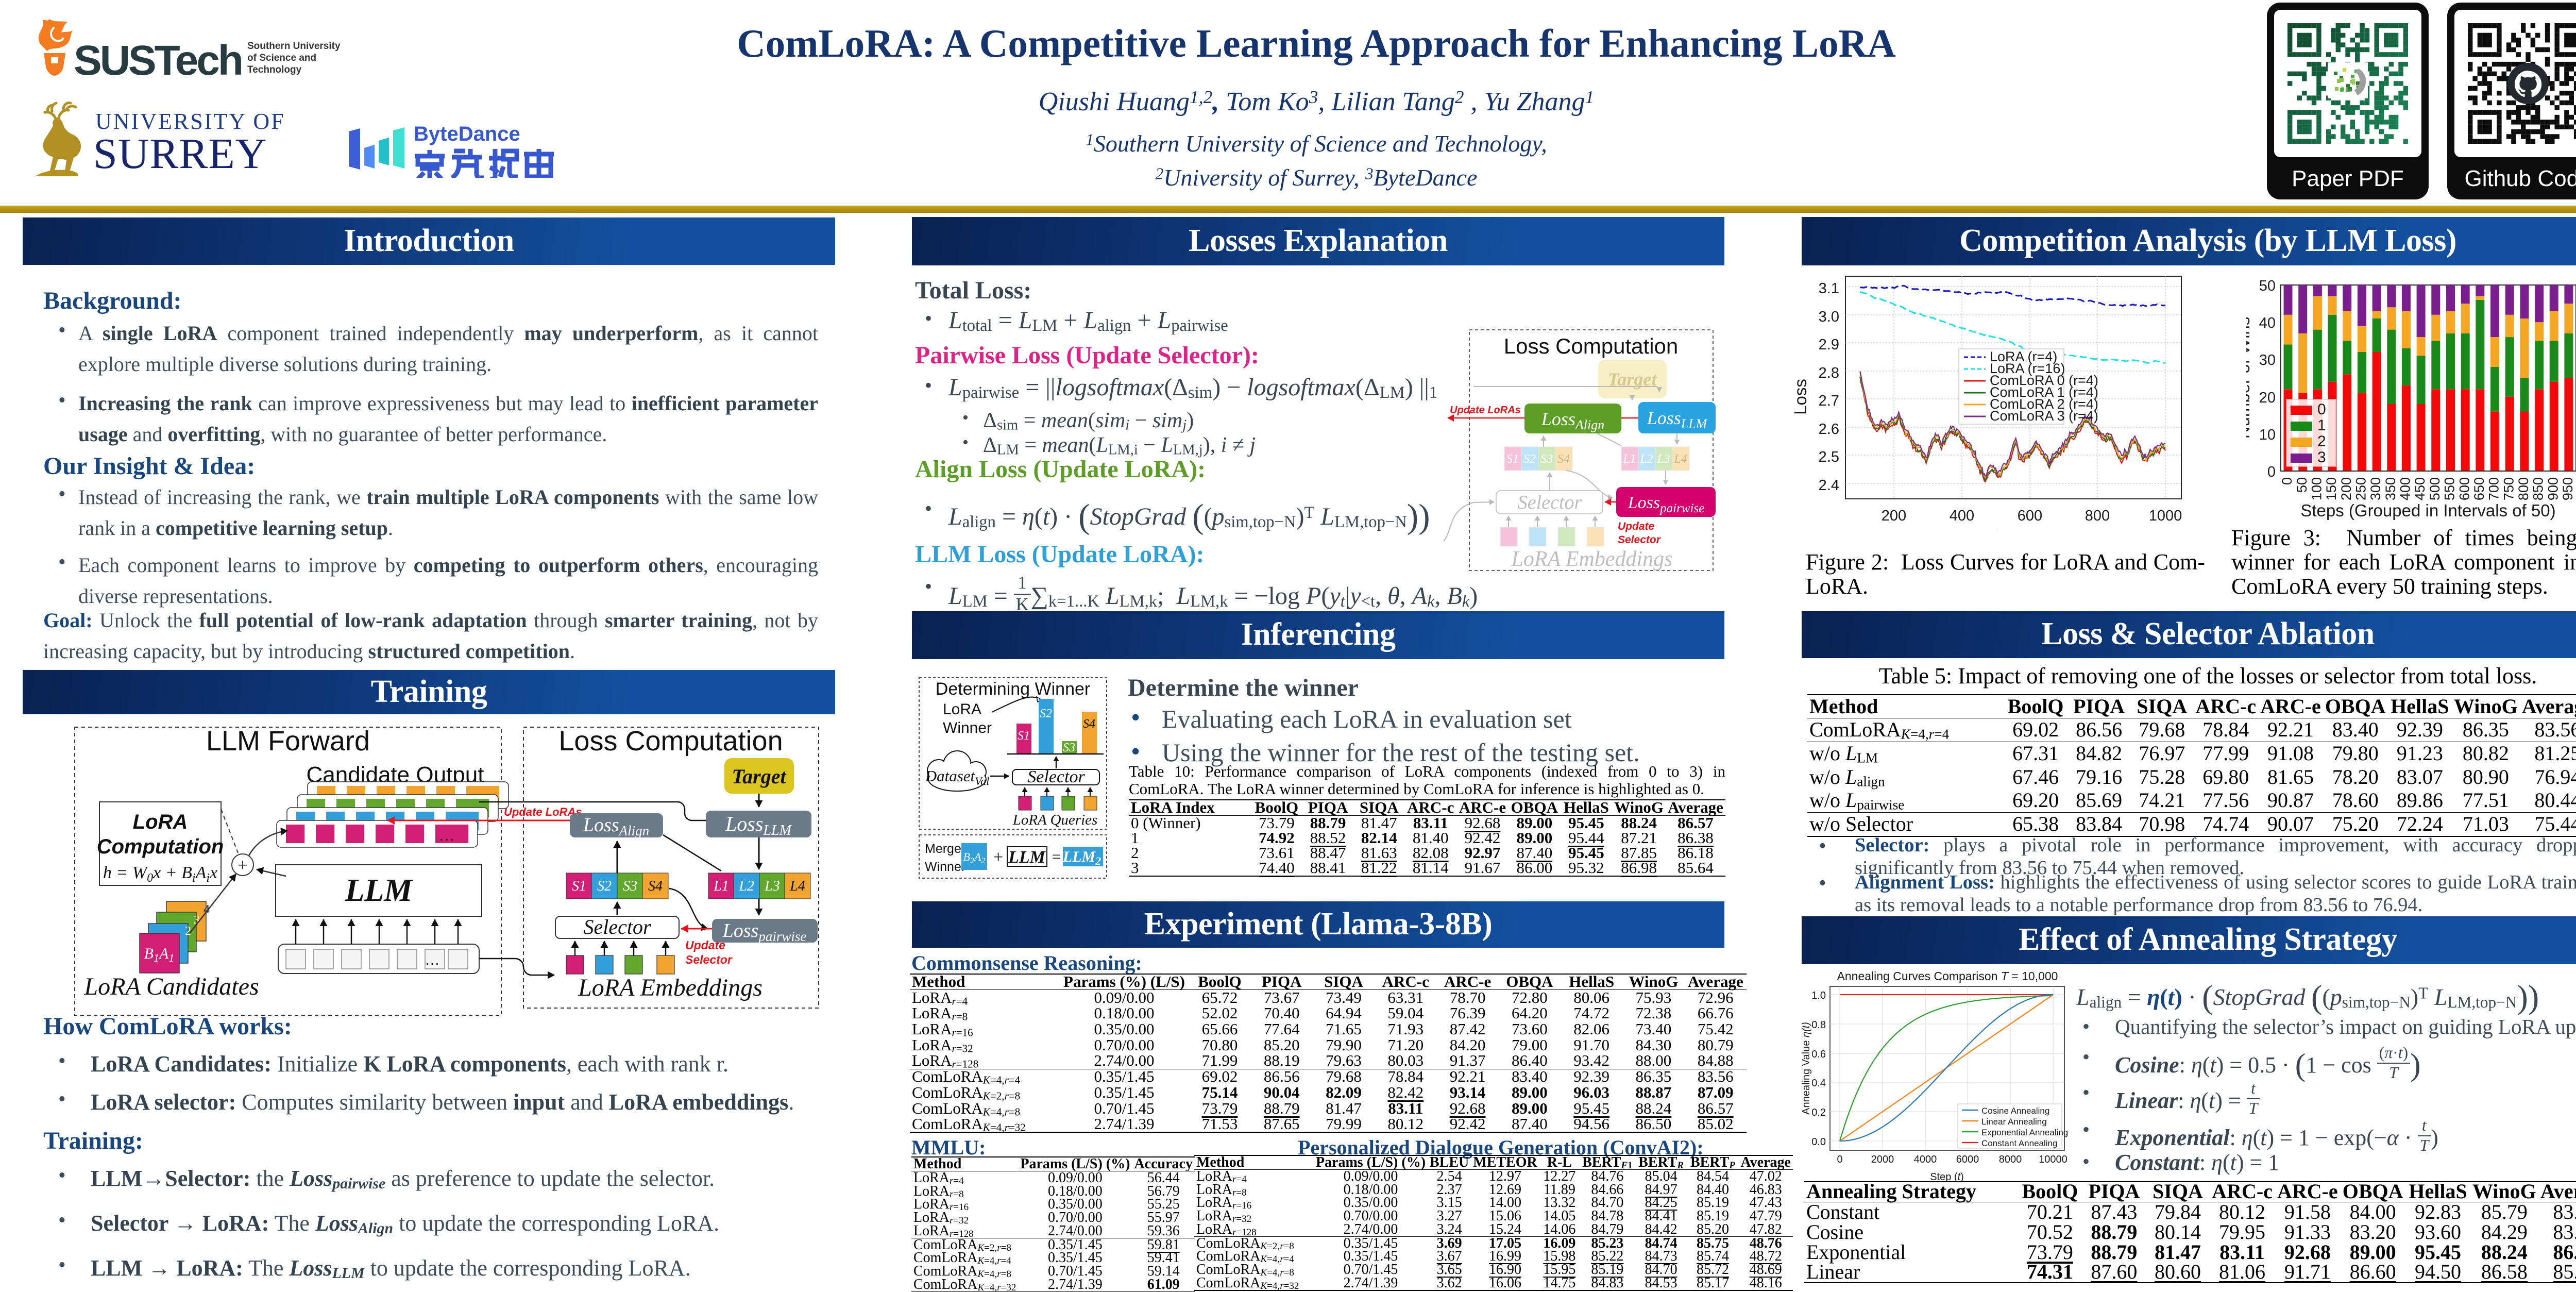 The image size is (2576, 1292). What do you see at coordinates (2450, 488) in the screenshot?
I see `svg-text: 550` at bounding box center [2450, 488].